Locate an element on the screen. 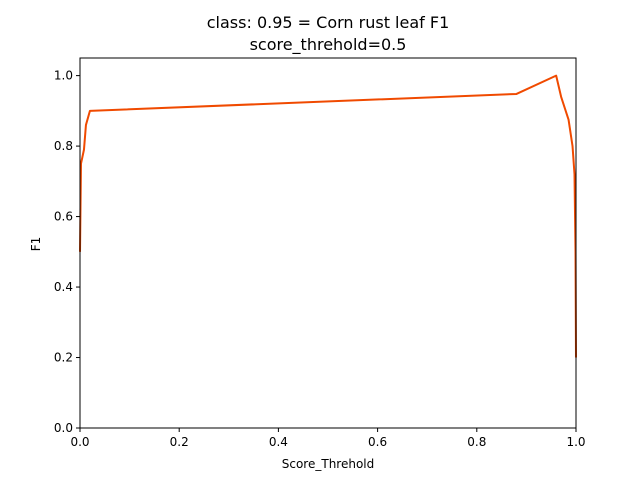 This screenshot has height=480, width=640. x-tick-label: 0.4 is located at coordinates (278, 442).